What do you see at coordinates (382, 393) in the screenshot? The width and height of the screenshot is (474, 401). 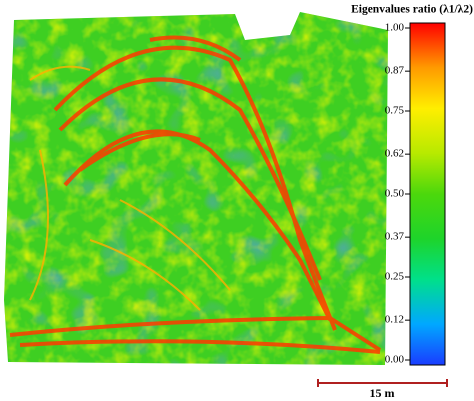 I see `scale-bar-label: 15 m` at bounding box center [382, 393].